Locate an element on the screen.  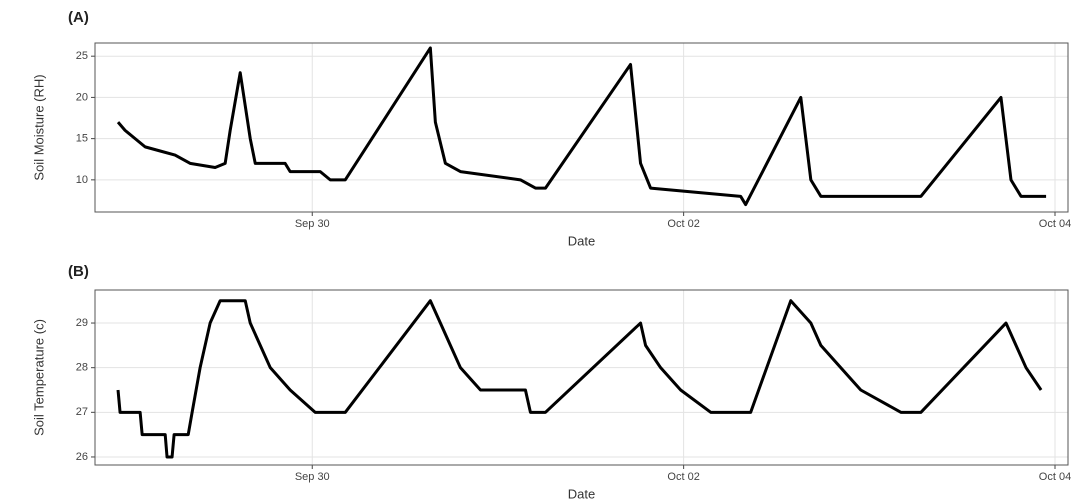
y-tick-label: 28 is located at coordinates (82, 368).